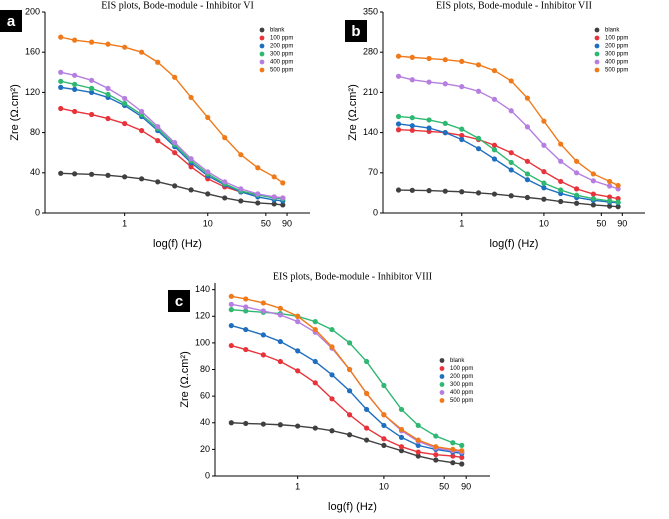 The image size is (669, 519). I want to click on y-tick-label: 200, so click(32, 11).